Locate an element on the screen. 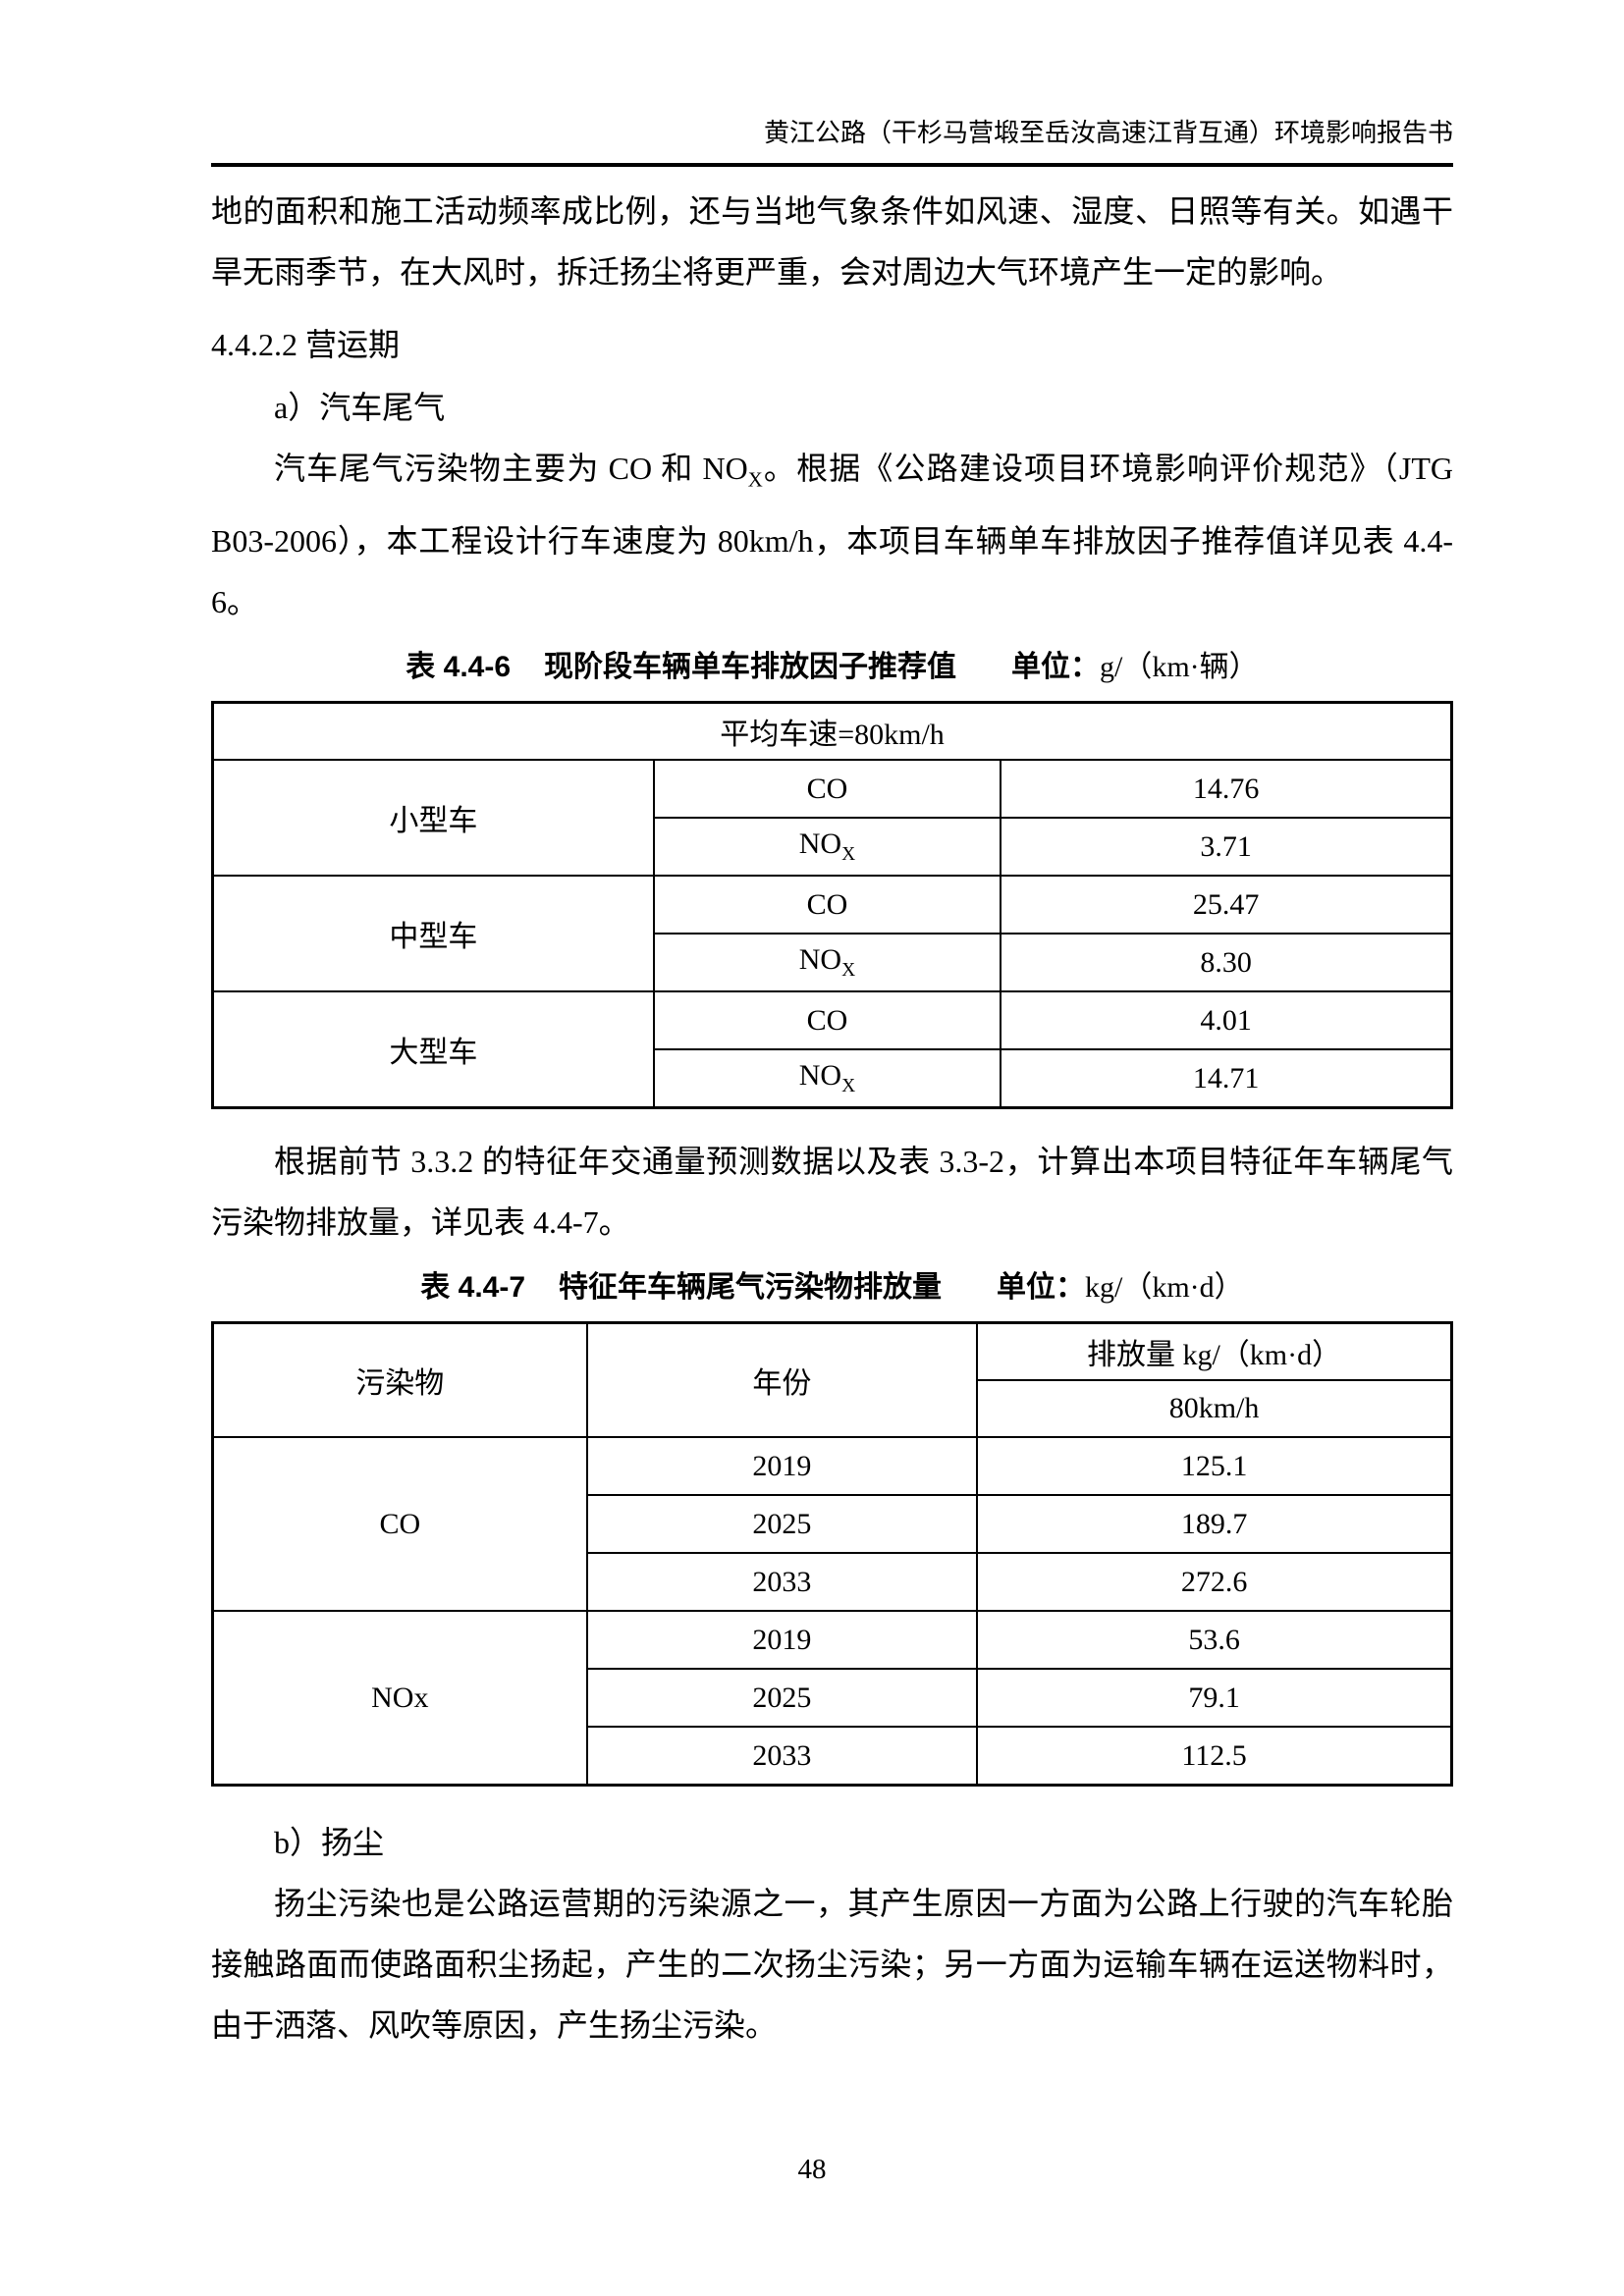  table-row: 中型车 CO 25.47 is located at coordinates (832, 934).